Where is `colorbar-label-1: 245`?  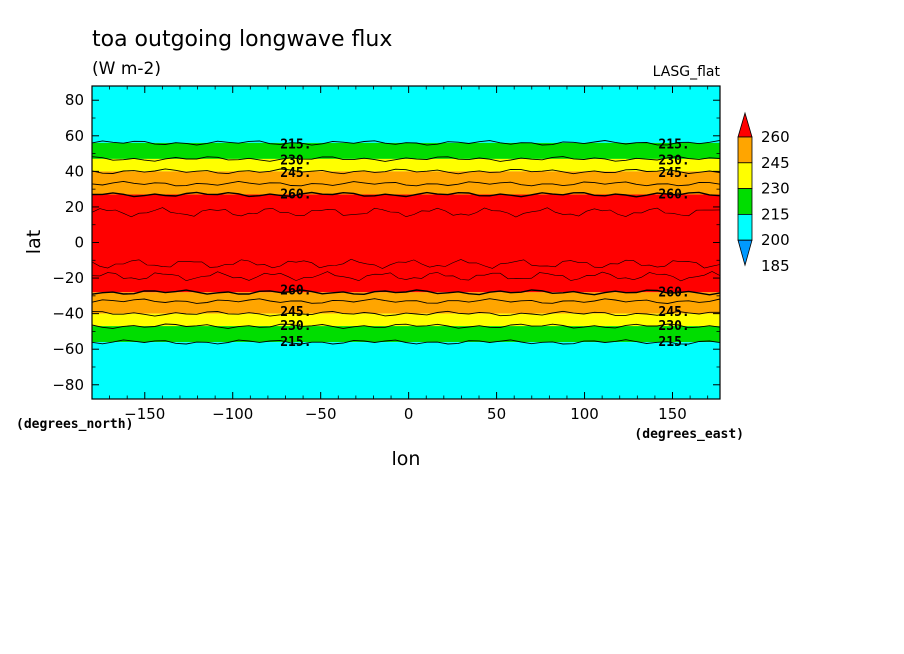
colorbar-label-1: 245 is located at coordinates (775, 163).